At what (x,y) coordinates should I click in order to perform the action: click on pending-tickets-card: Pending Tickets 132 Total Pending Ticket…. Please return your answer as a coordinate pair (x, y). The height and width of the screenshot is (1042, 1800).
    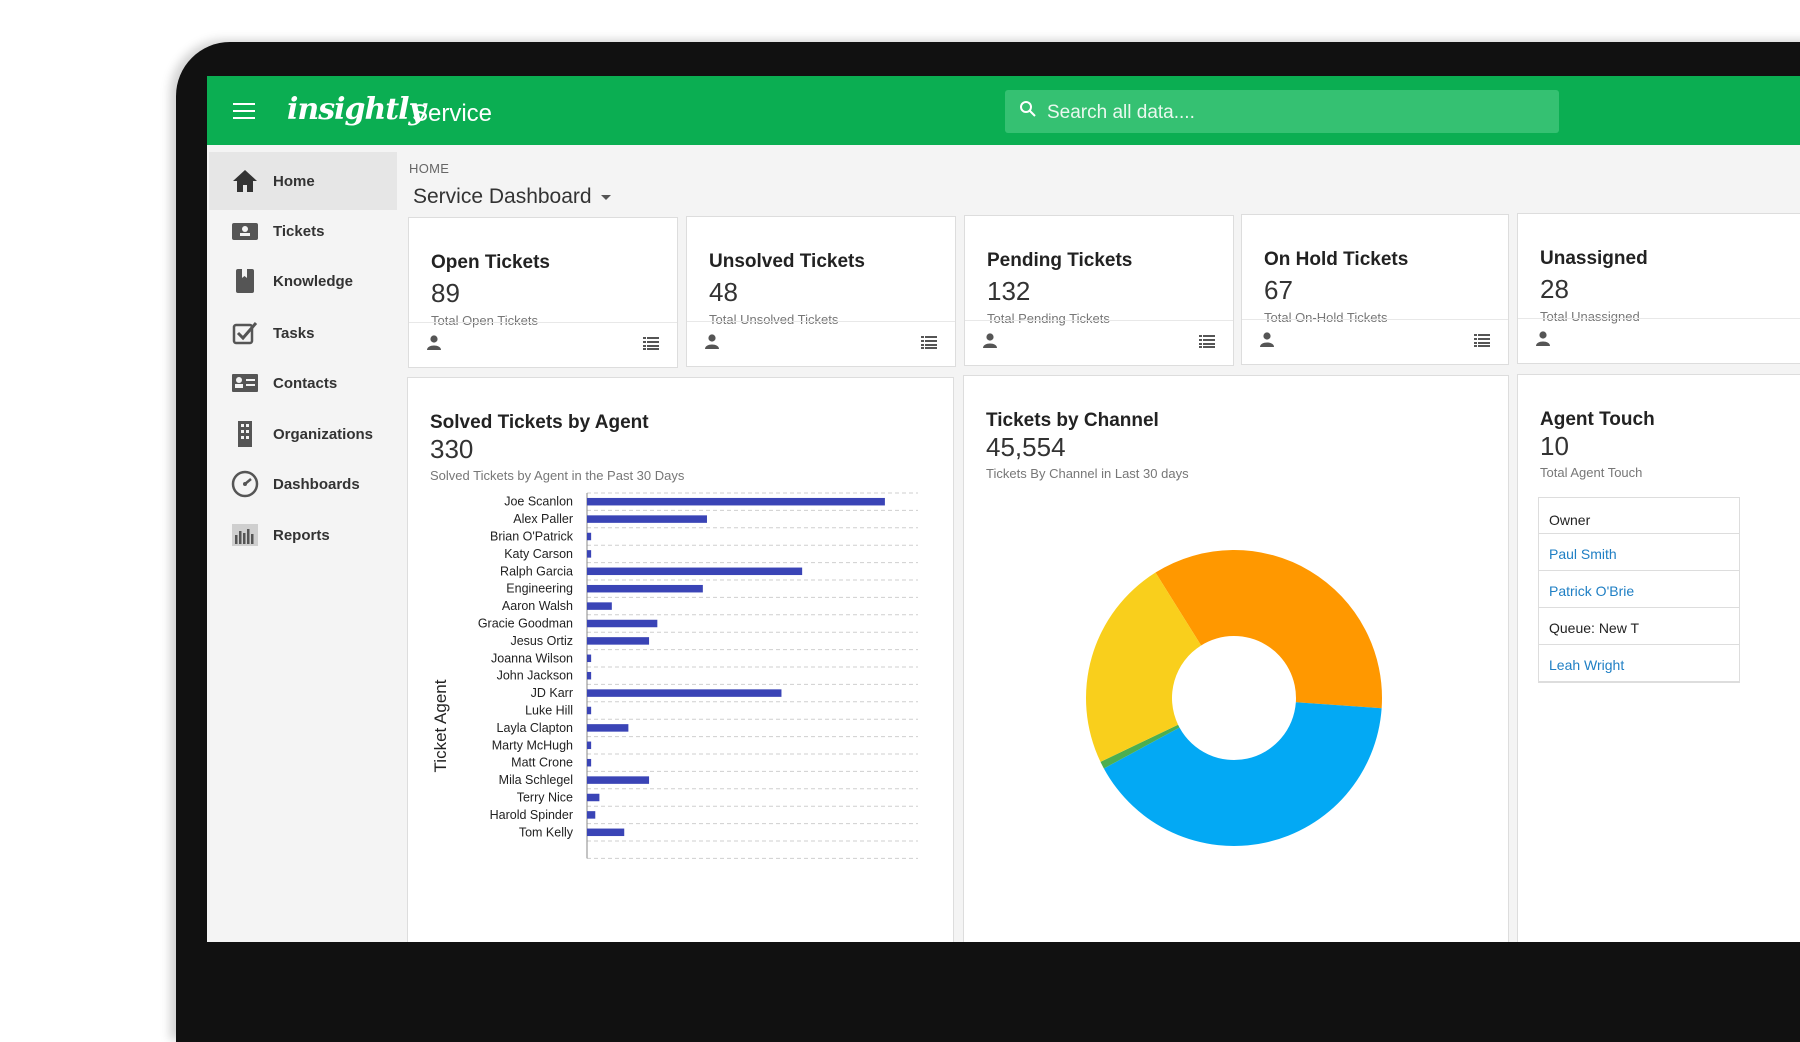
    Looking at the image, I should click on (1099, 290).